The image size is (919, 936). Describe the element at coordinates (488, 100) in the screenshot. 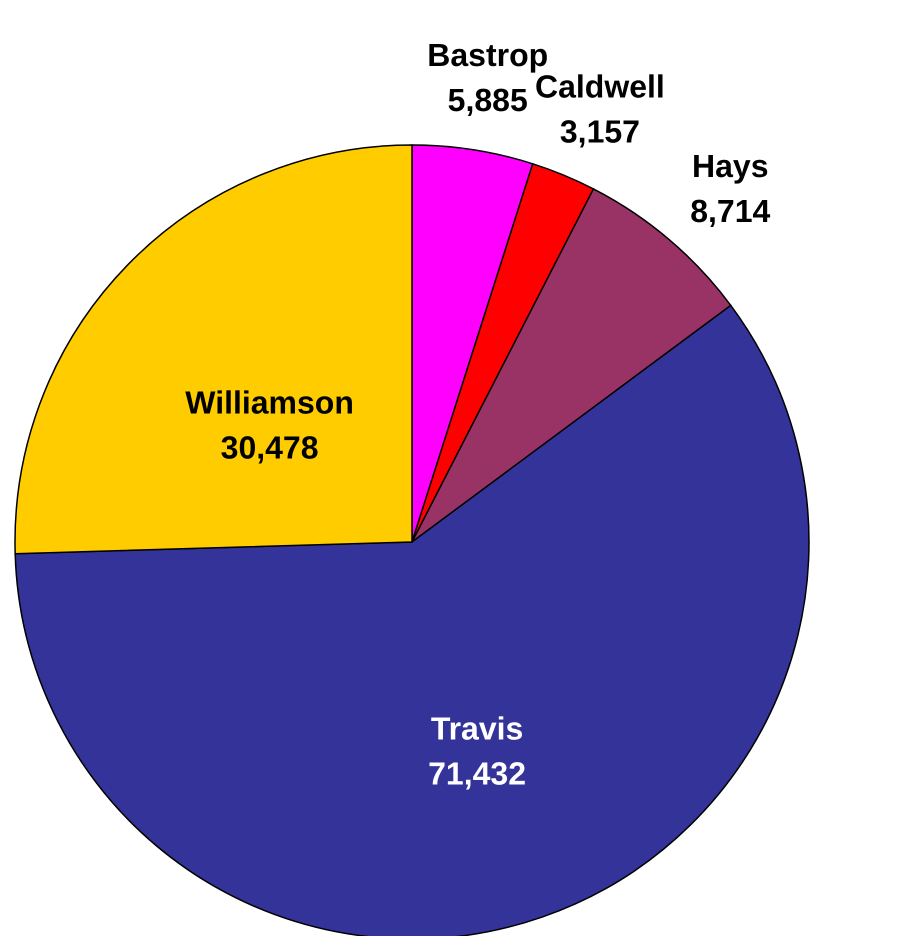

I see `data-label: 5,885` at that location.